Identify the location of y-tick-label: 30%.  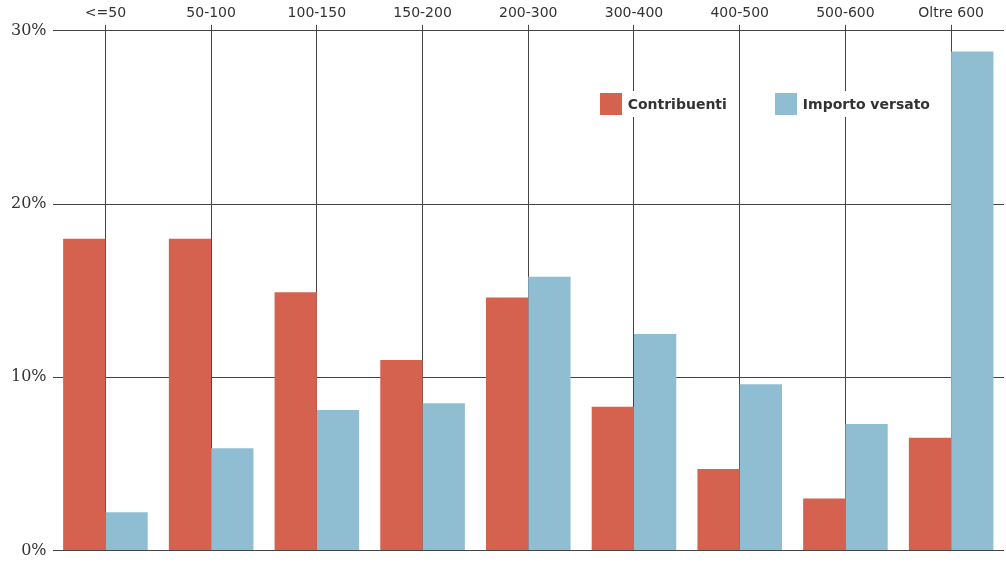
(29, 29).